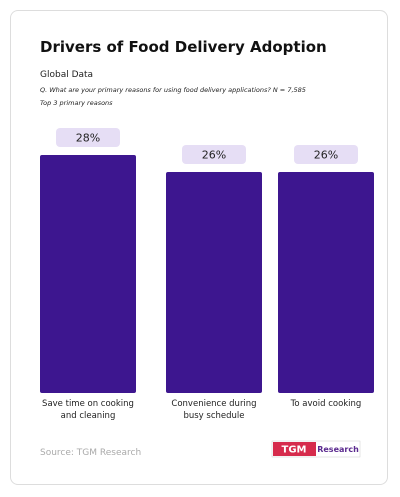 The height and width of the screenshot is (497, 400). Describe the element at coordinates (76, 103) in the screenshot. I see `note: Top 3 primary reasons` at that location.